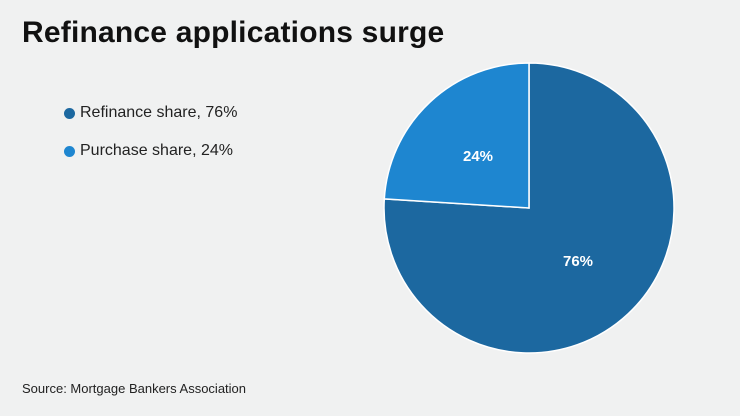  What do you see at coordinates (134, 388) in the screenshot?
I see `source-note: Source: Mortgage Bankers Association` at bounding box center [134, 388].